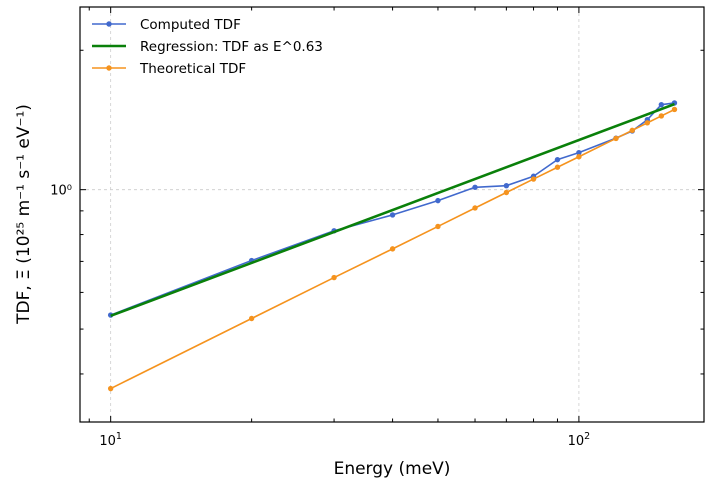 This screenshot has height=485, width=711. Describe the element at coordinates (392, 469) in the screenshot. I see `x-axis-label: Energy (meV)` at that location.